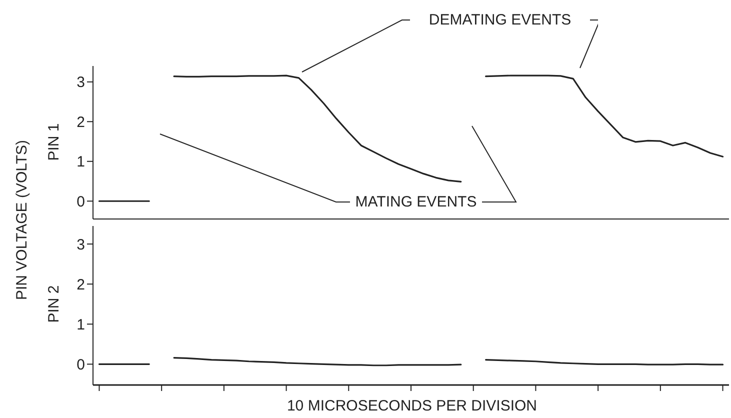 This screenshot has height=418, width=731. I want to click on annotation: MATING EVENTS, so click(416, 202).